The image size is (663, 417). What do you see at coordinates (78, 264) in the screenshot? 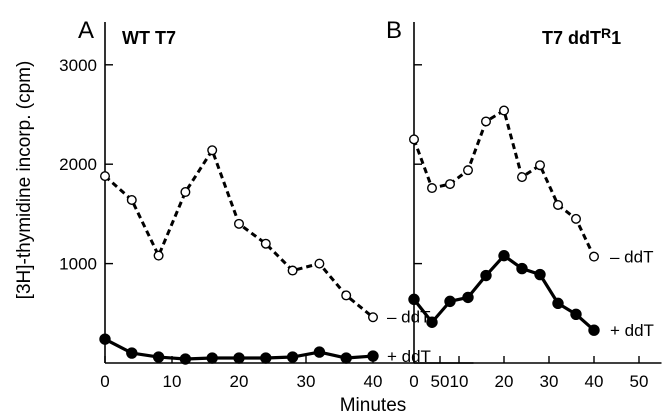
I see `y-tick-label: 1000` at bounding box center [78, 264].